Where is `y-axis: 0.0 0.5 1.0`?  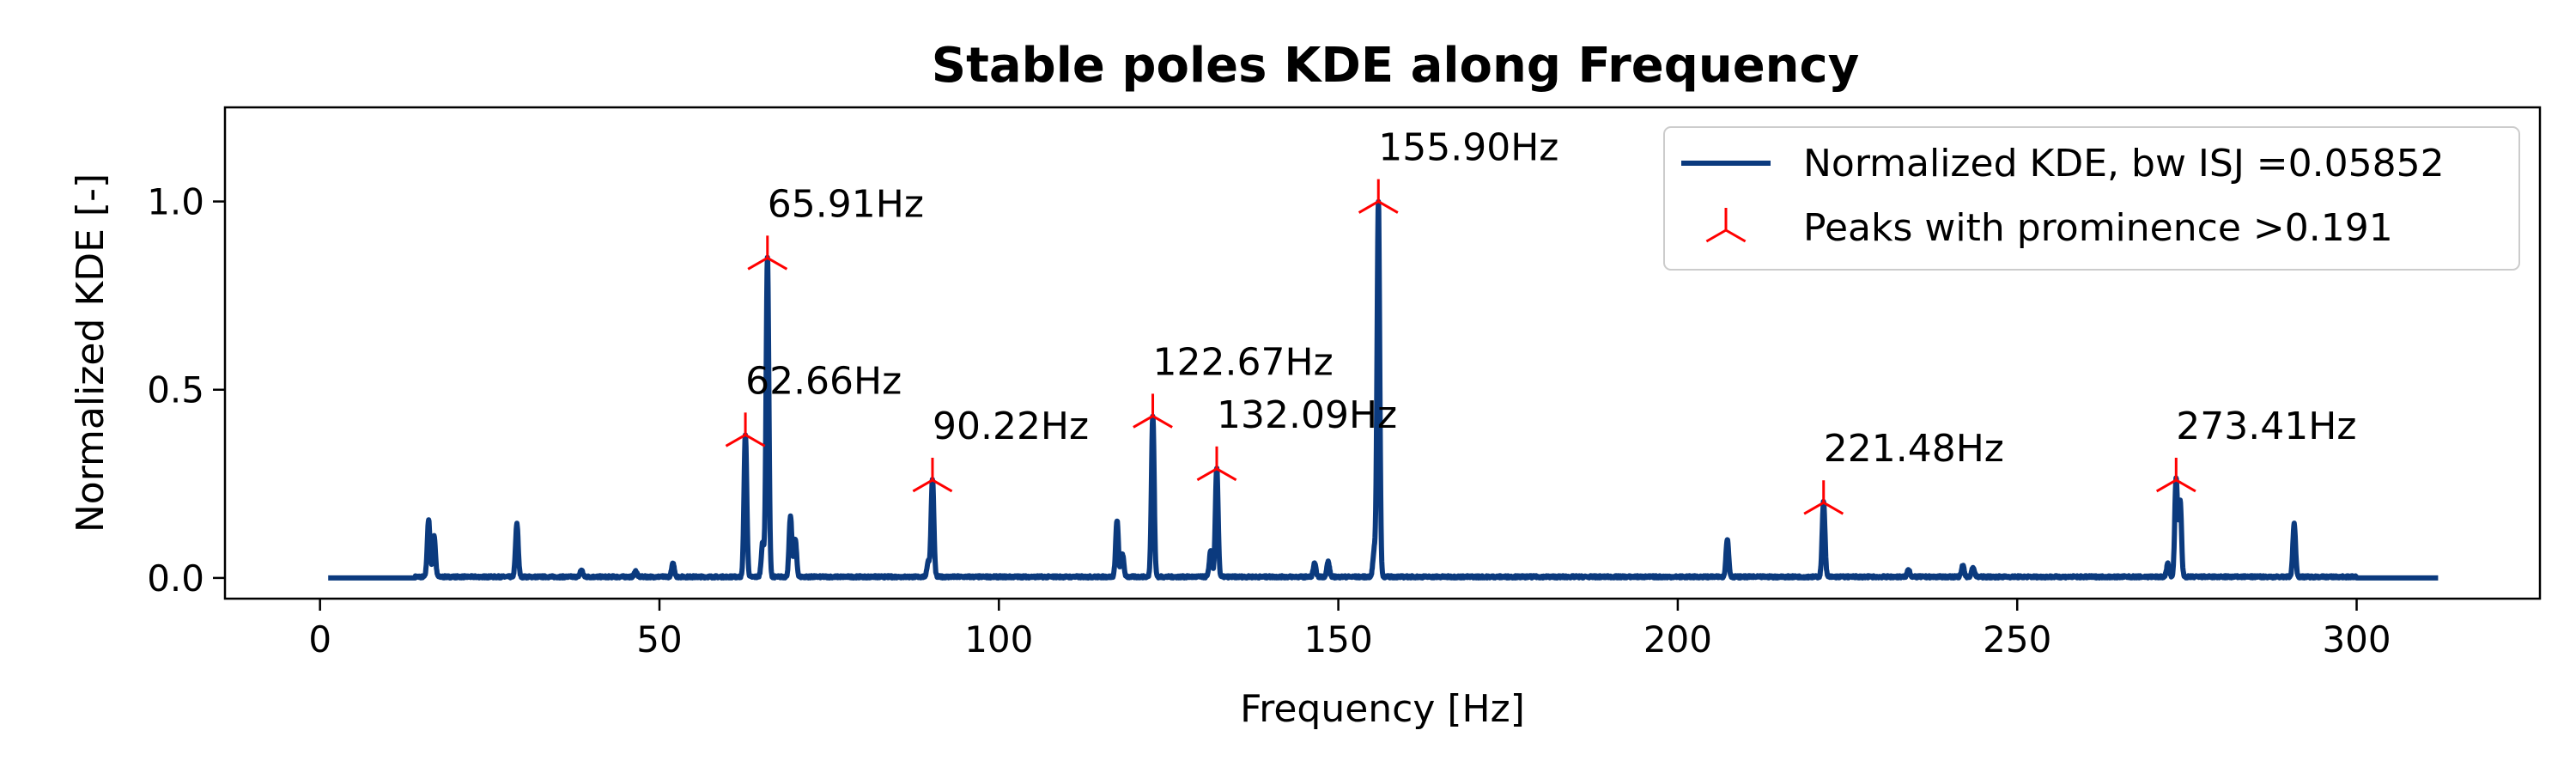
y-axis: 0.0 0.5 1.0 is located at coordinates (186, 390).